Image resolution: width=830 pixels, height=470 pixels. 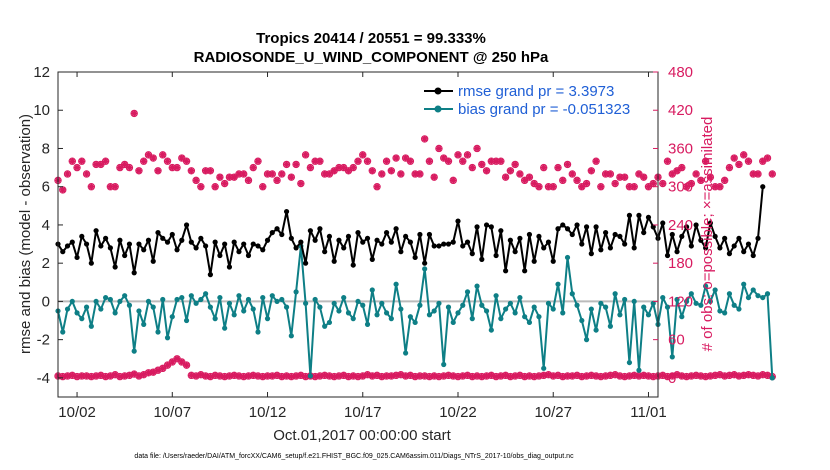 I want to click on y-tick-label: 8, so click(x=46, y=148).